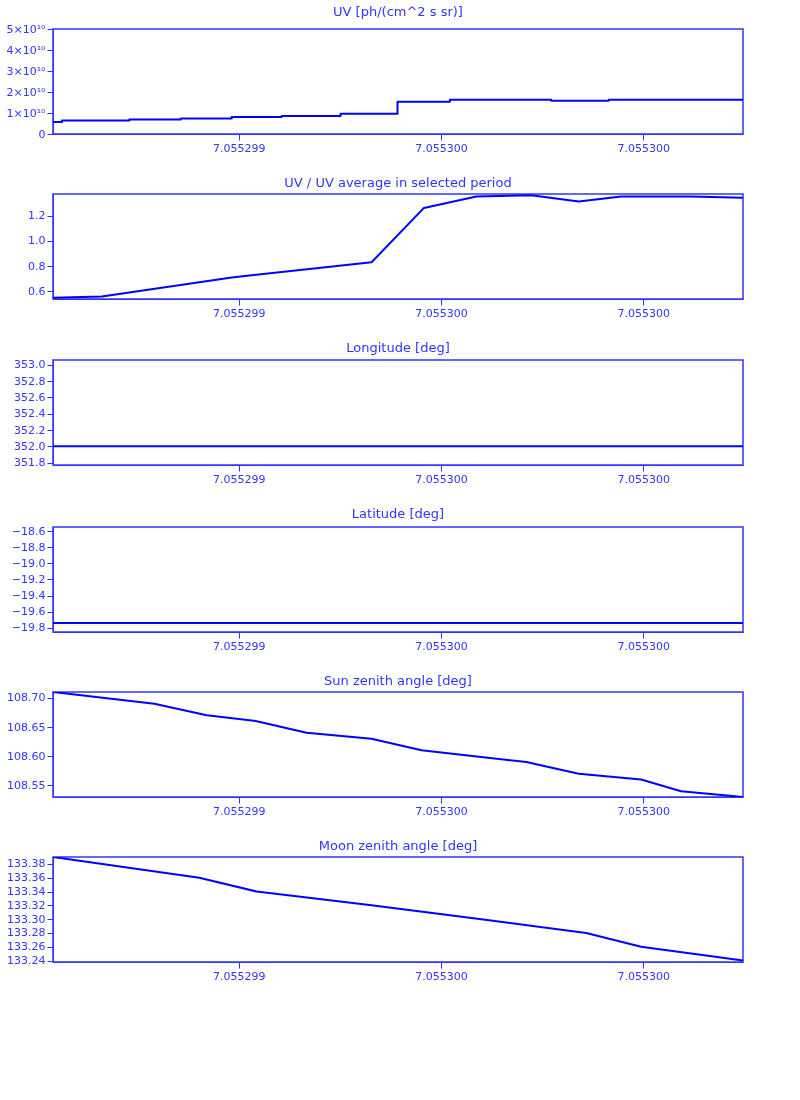 Image resolution: width=800 pixels, height=1100 pixels. I want to click on y-tick-label: 0.8, so click(37, 266).